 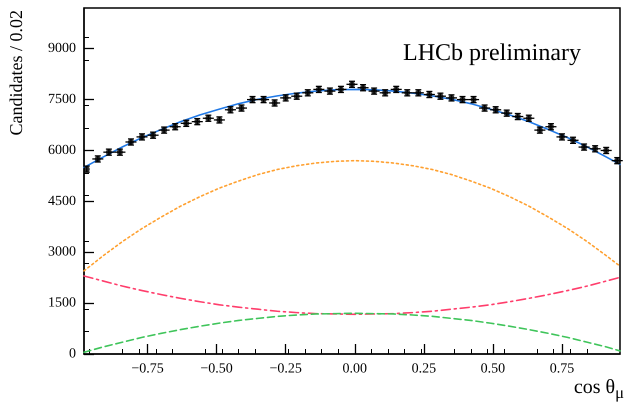 I want to click on y-tick-label: 3000, so click(x=62, y=252).